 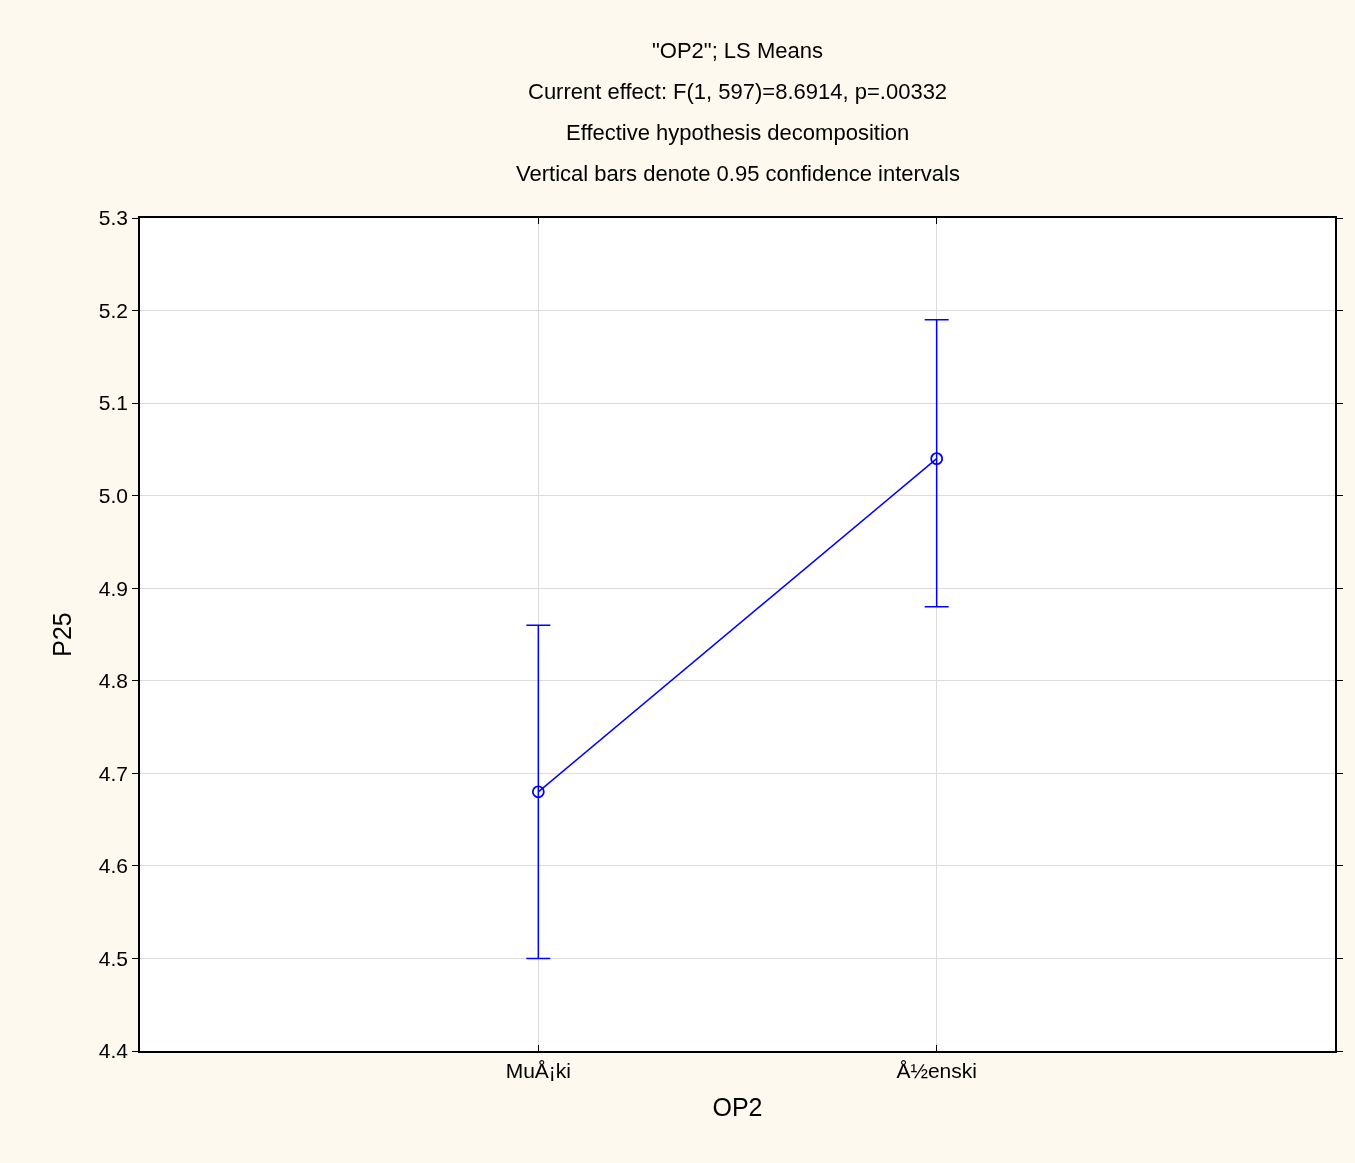 What do you see at coordinates (113, 218) in the screenshot?
I see `y-tick-label: 5.3` at bounding box center [113, 218].